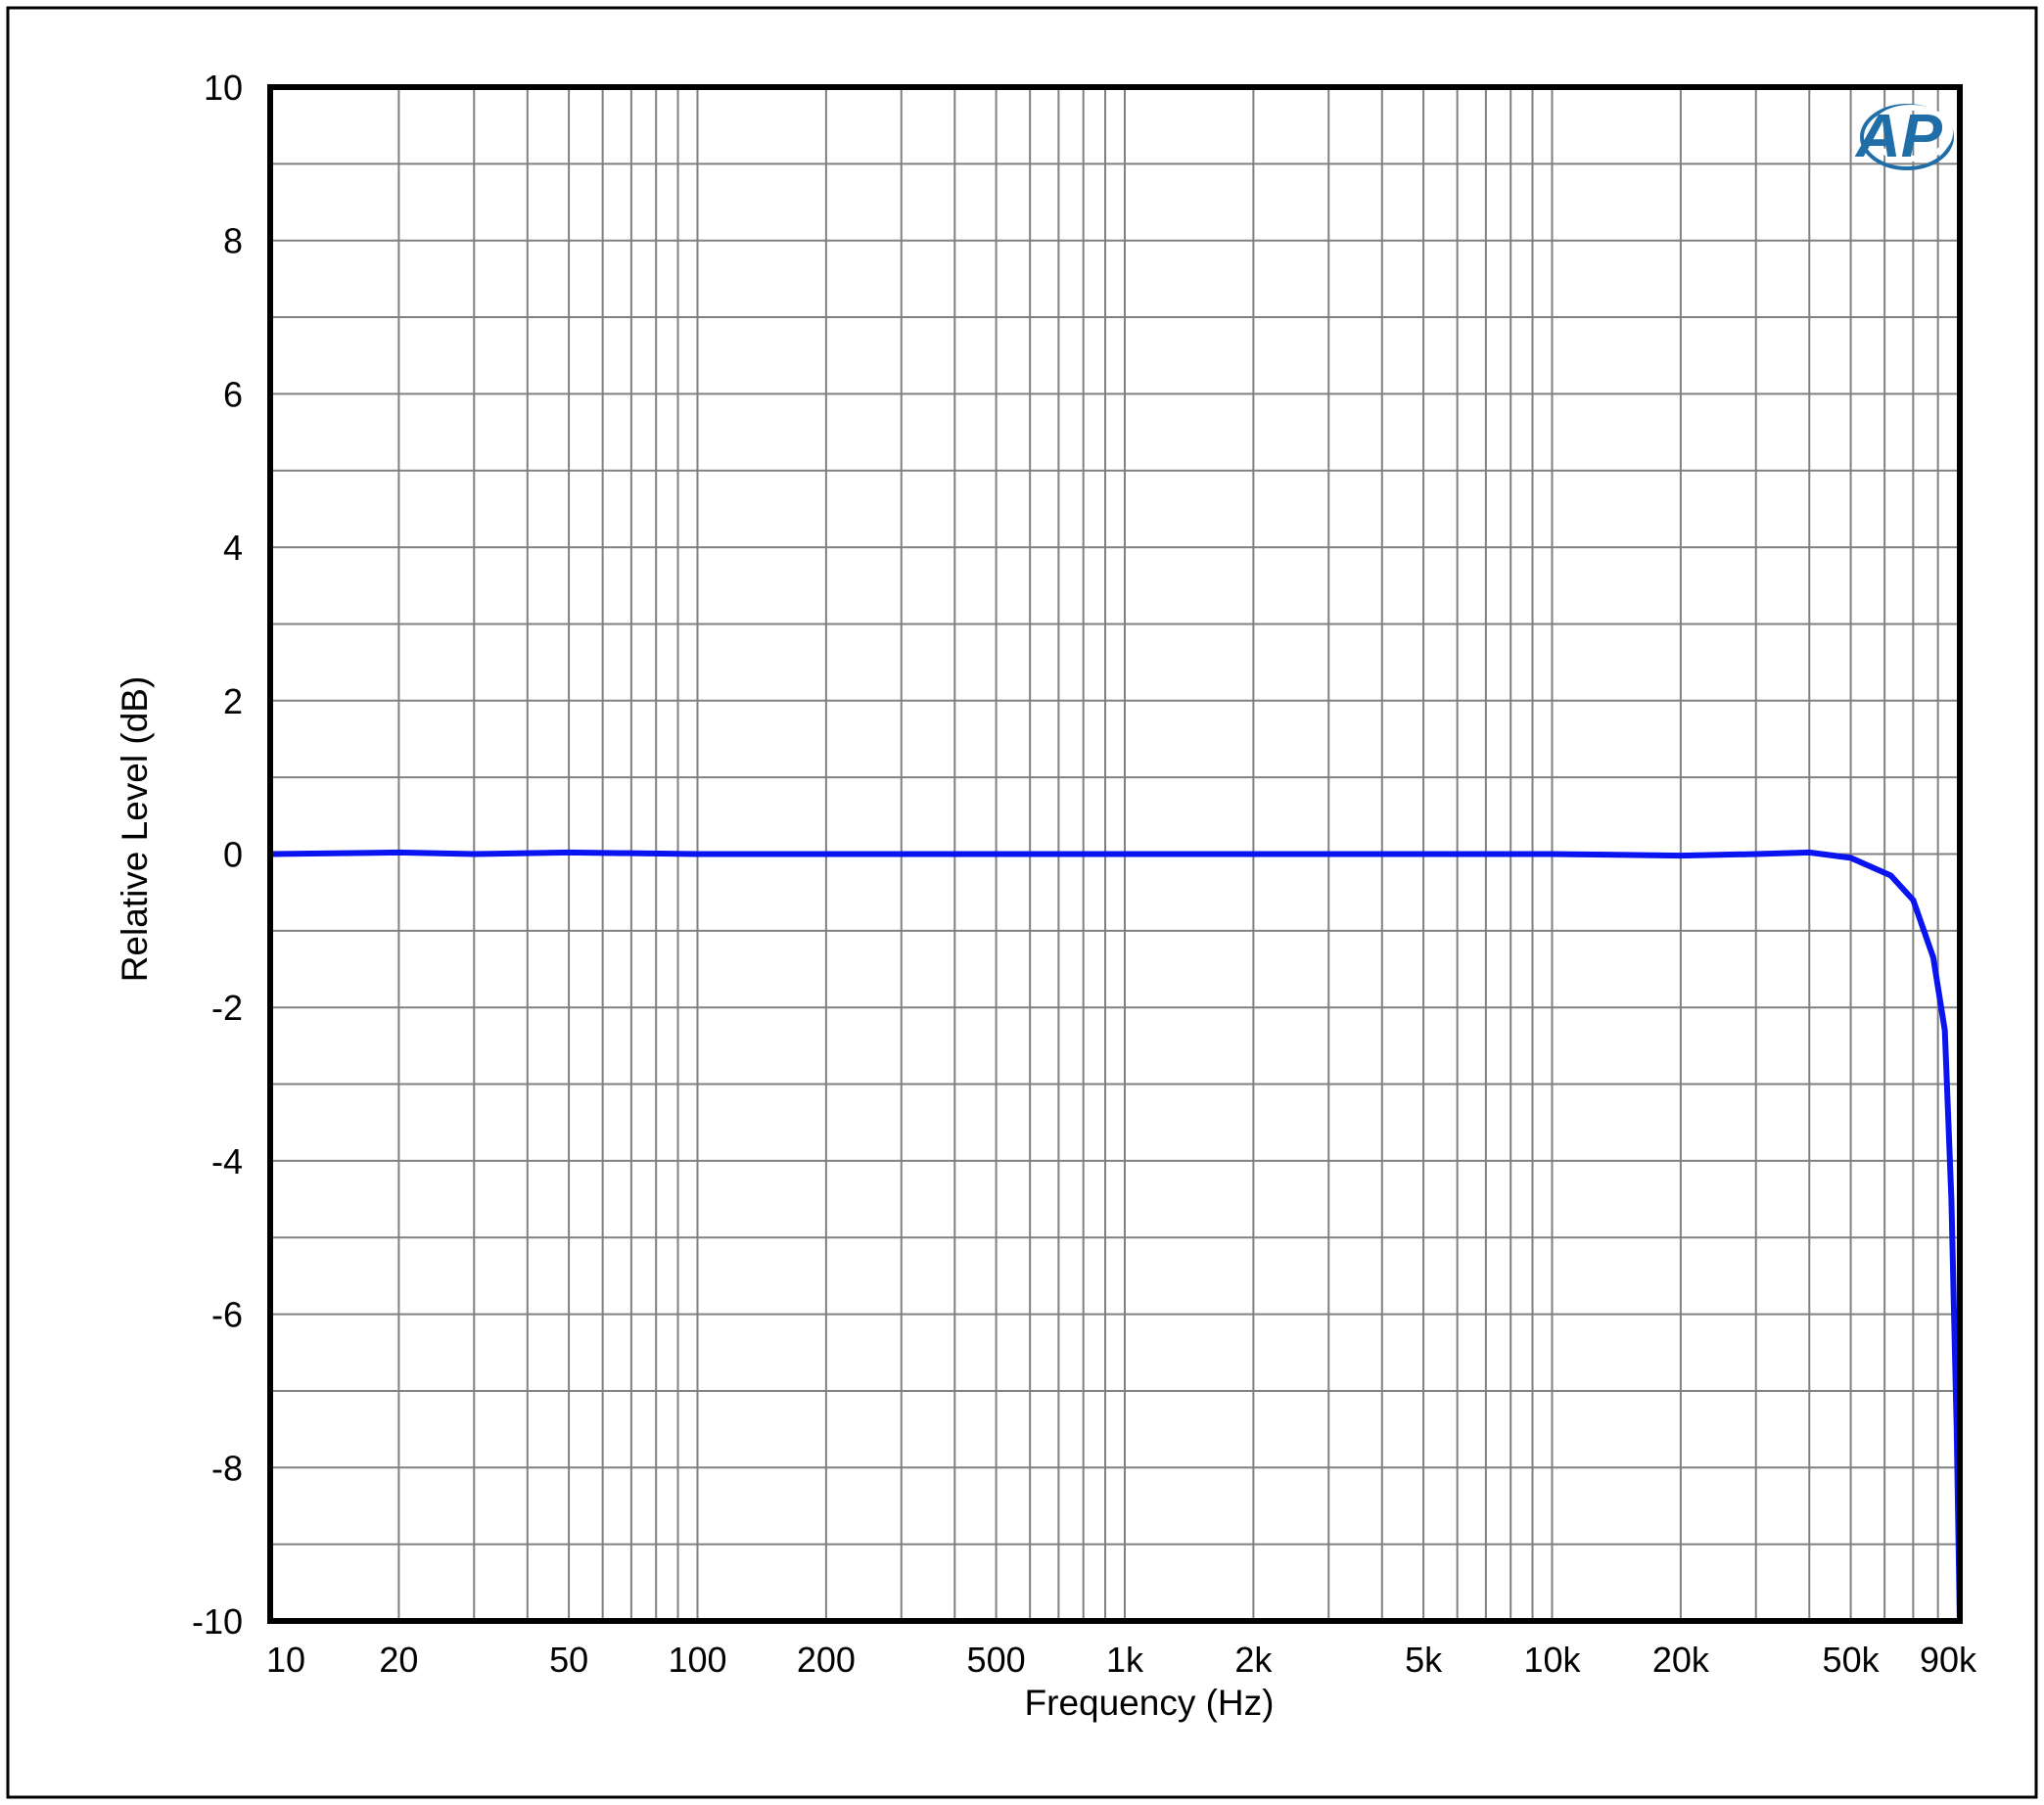  I want to click on x-tick-labels: 10 20 50 100 200 500 1k 2k 5k 10k 20k 50k 90k, so click(1121, 1660).